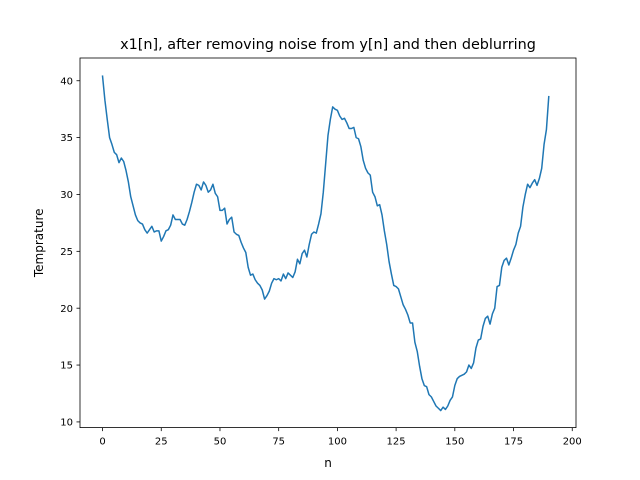  Describe the element at coordinates (66, 81) in the screenshot. I see `y-tick-label: 40` at that location.